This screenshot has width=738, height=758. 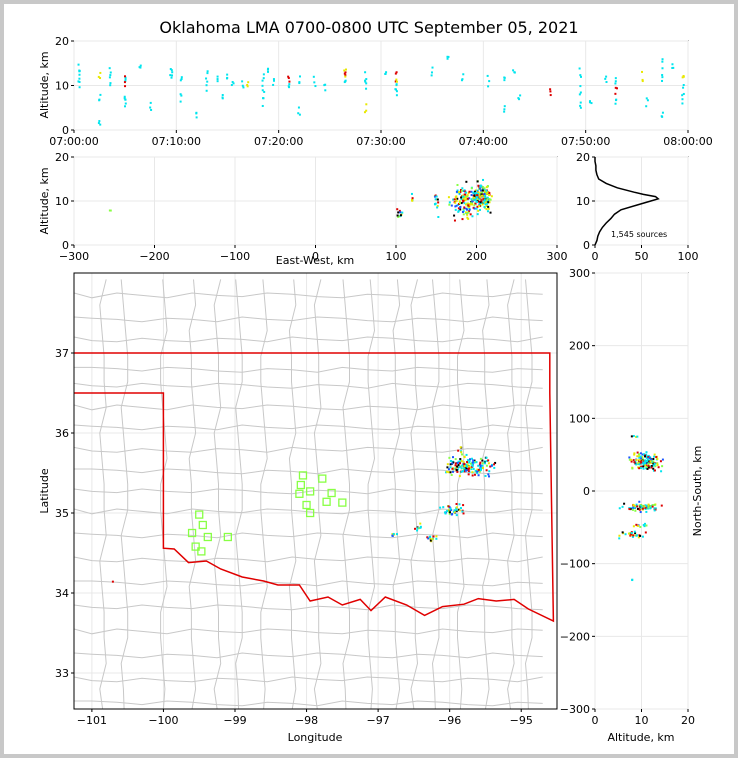 What do you see at coordinates (380, 141) in the screenshot?
I see `time-axis-xtick-label: 07:30:00` at bounding box center [380, 141].